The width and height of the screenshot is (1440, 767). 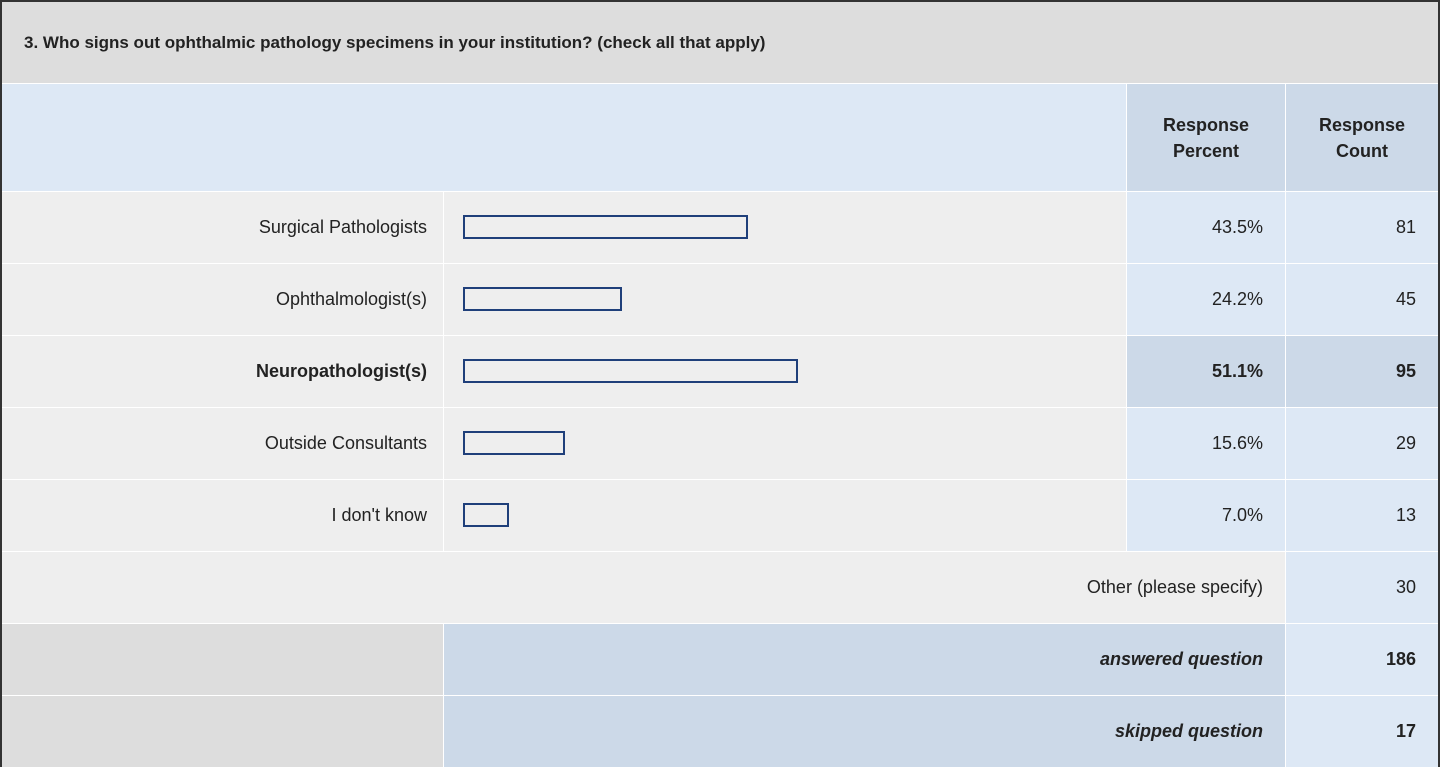 I want to click on skipped-label: skipped question, so click(x=864, y=731).